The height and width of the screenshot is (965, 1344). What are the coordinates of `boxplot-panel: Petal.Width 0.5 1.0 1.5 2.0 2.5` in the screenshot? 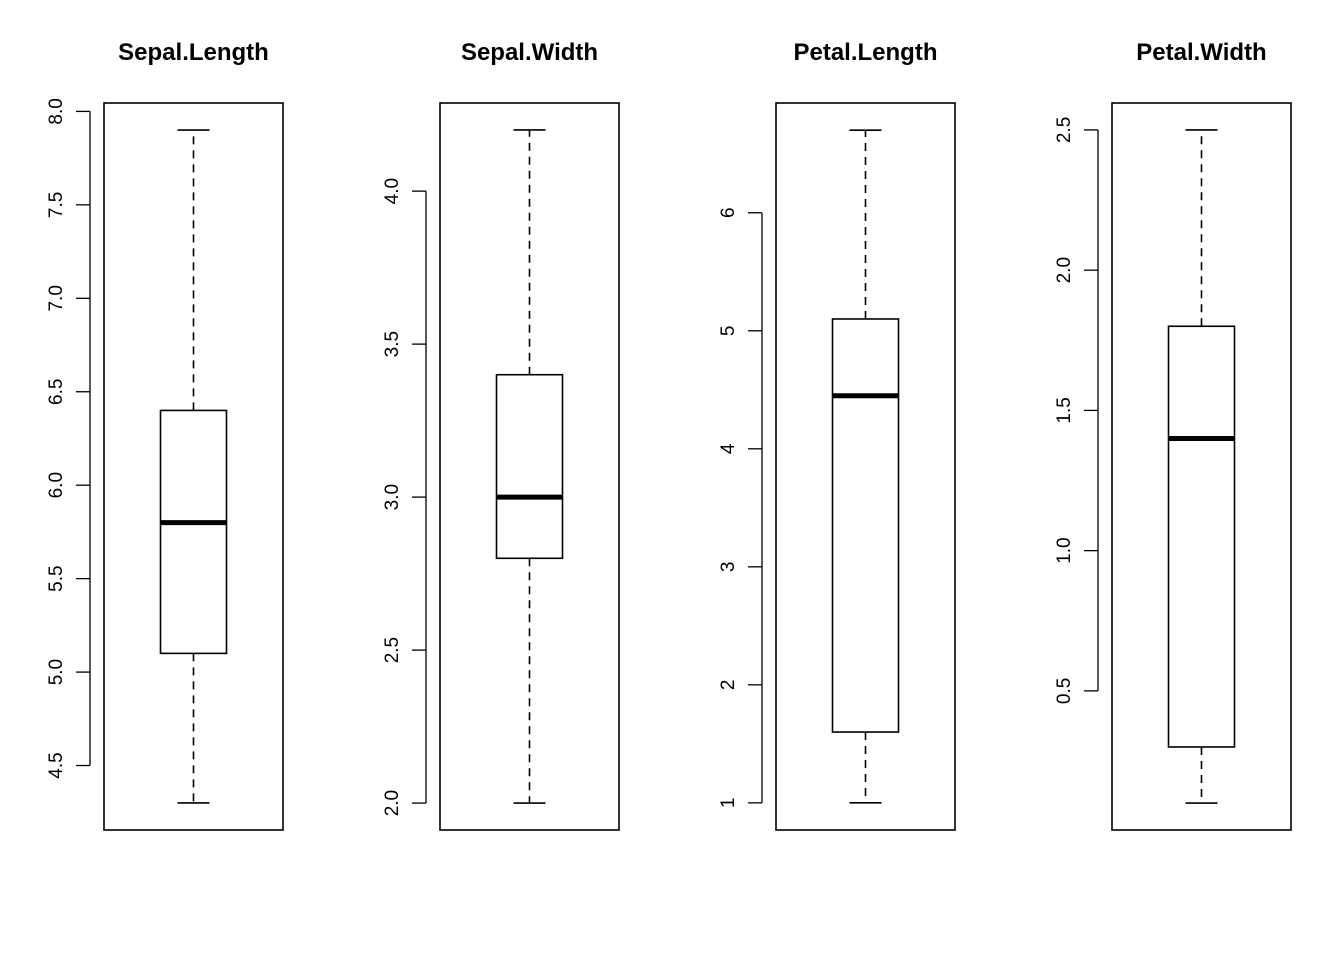 It's located at (1173, 435).